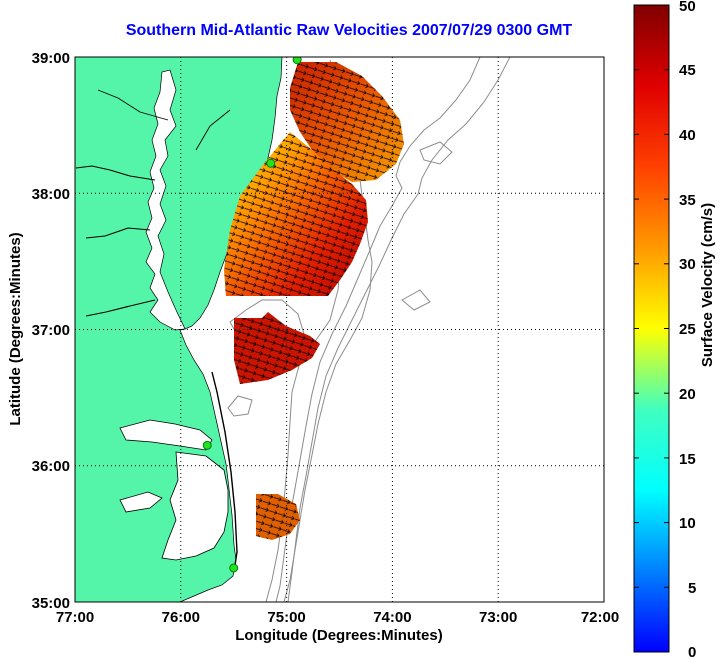 This screenshot has width=724, height=659. I want to click on velocity-arrows-north, so click(347, 122).